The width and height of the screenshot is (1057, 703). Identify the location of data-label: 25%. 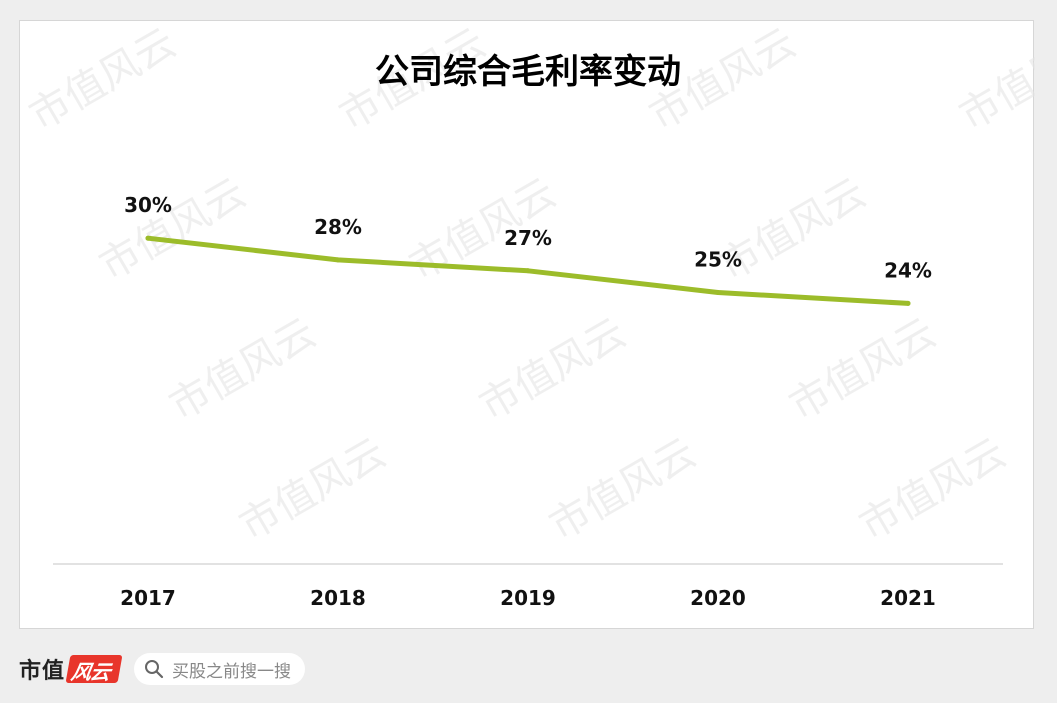
(718, 260).